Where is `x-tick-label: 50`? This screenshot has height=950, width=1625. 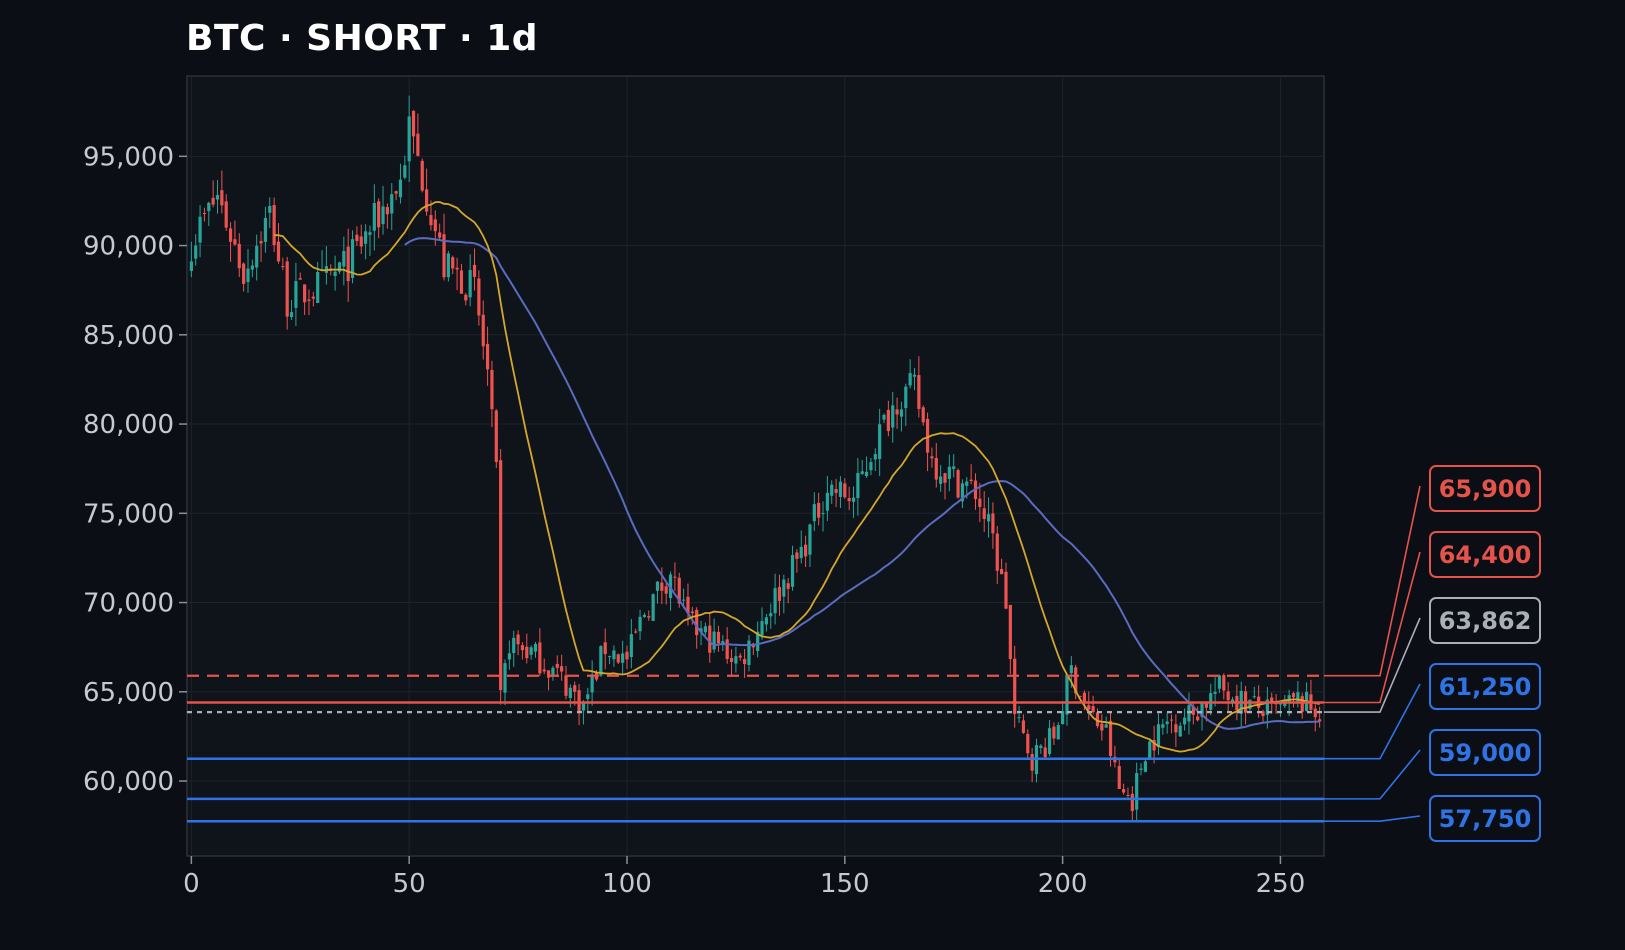
x-tick-label: 50 is located at coordinates (409, 884).